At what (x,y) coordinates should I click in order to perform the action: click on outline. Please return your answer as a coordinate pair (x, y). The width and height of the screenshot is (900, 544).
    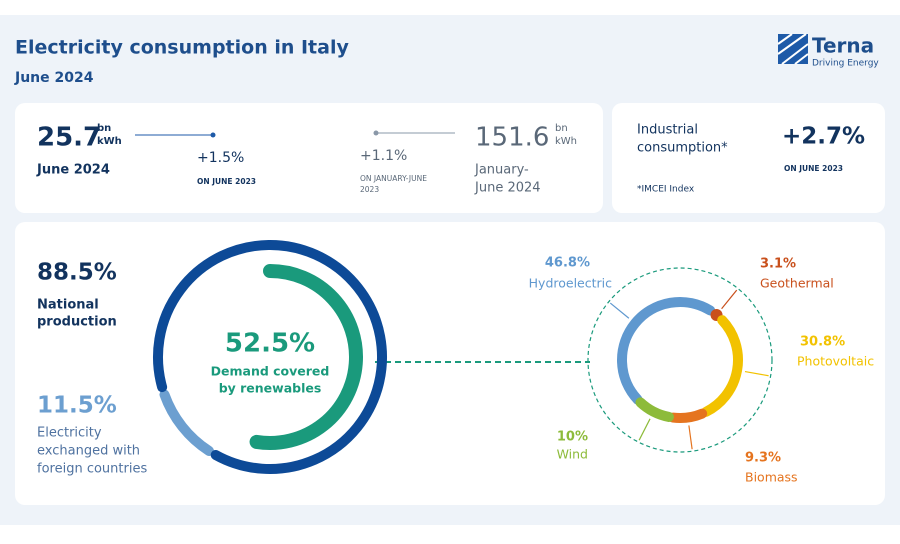
    Looking at the image, I should click on (680, 360).